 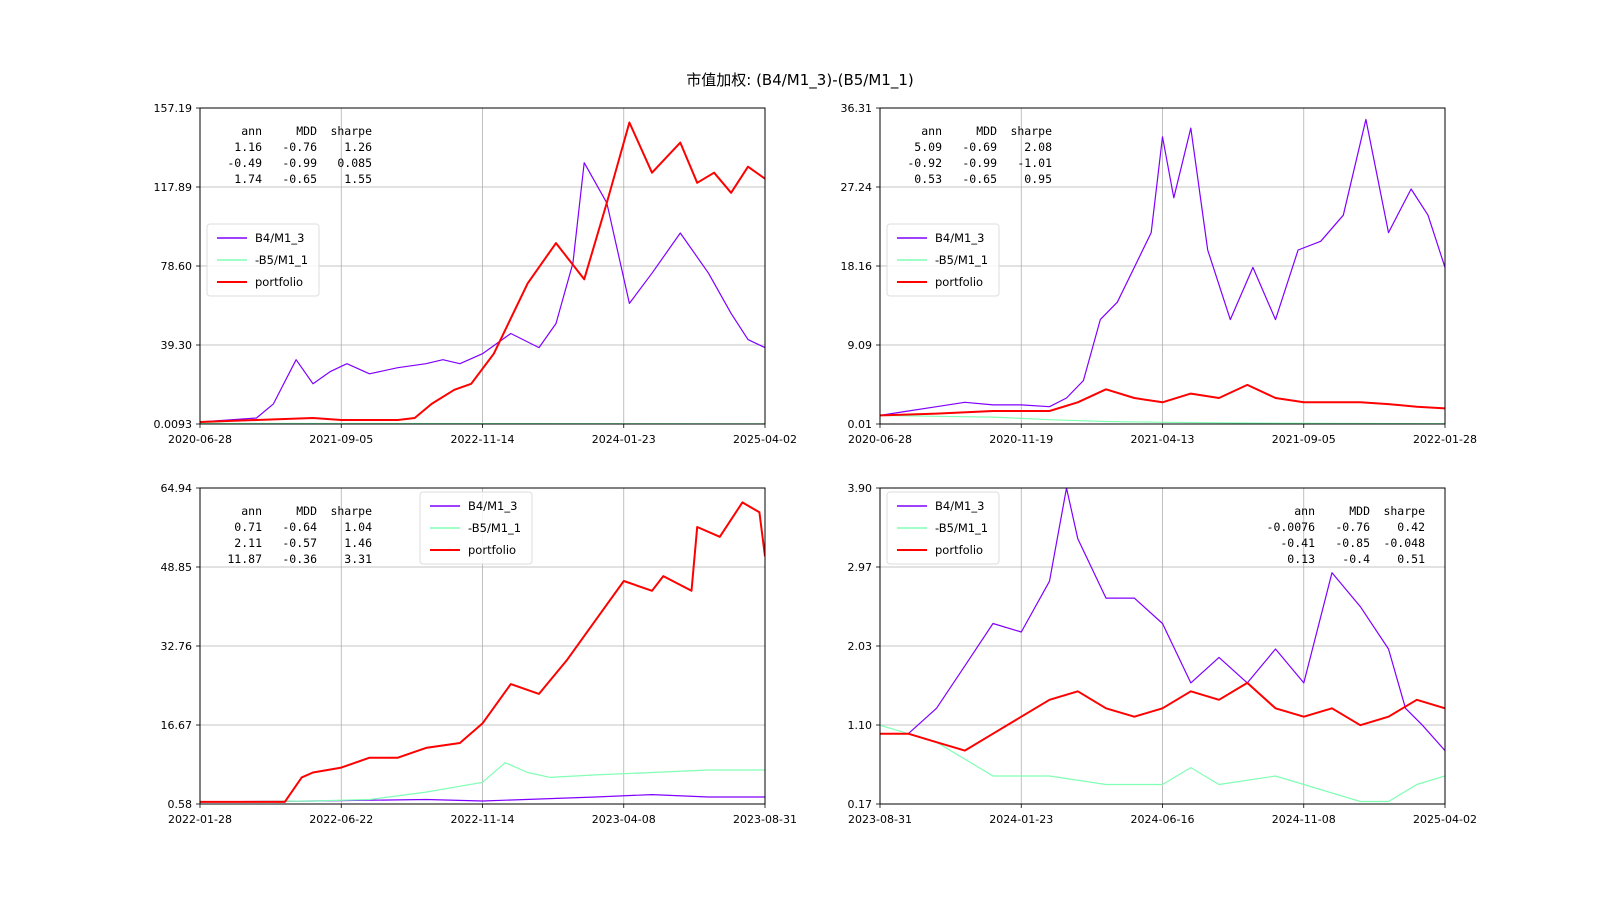 What do you see at coordinates (1297, 543) in the screenshot?
I see `stats-cell: -0.41` at bounding box center [1297, 543].